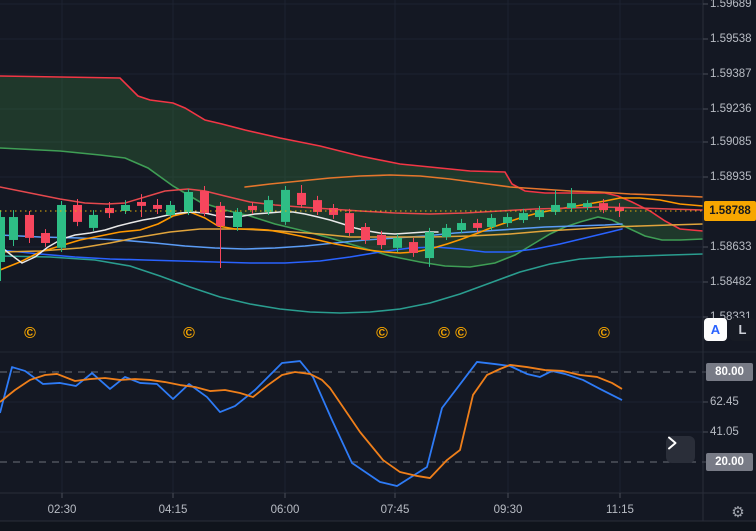 The height and width of the screenshot is (531, 756). I want to click on scroll-right-button, so click(680, 449).